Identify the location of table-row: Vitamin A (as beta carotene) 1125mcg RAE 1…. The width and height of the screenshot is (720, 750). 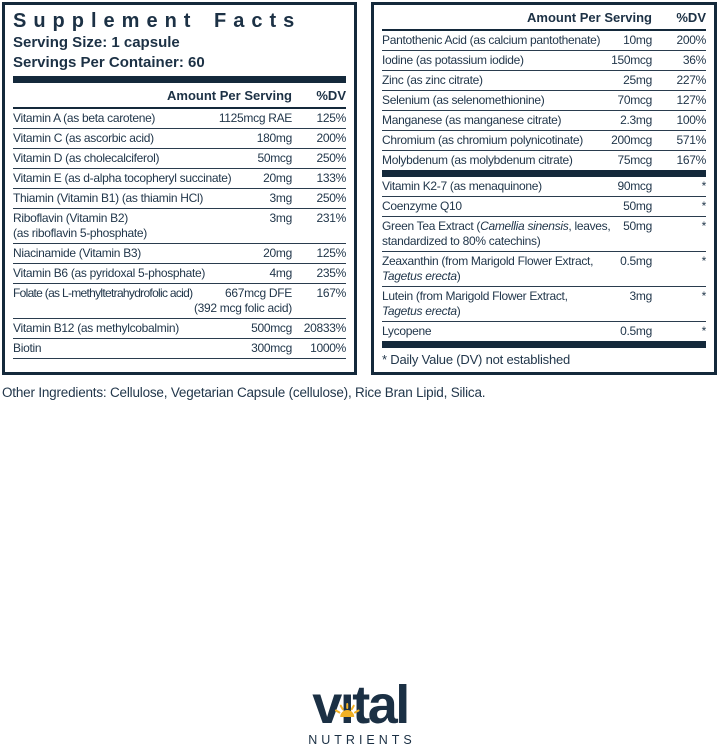
(179, 119).